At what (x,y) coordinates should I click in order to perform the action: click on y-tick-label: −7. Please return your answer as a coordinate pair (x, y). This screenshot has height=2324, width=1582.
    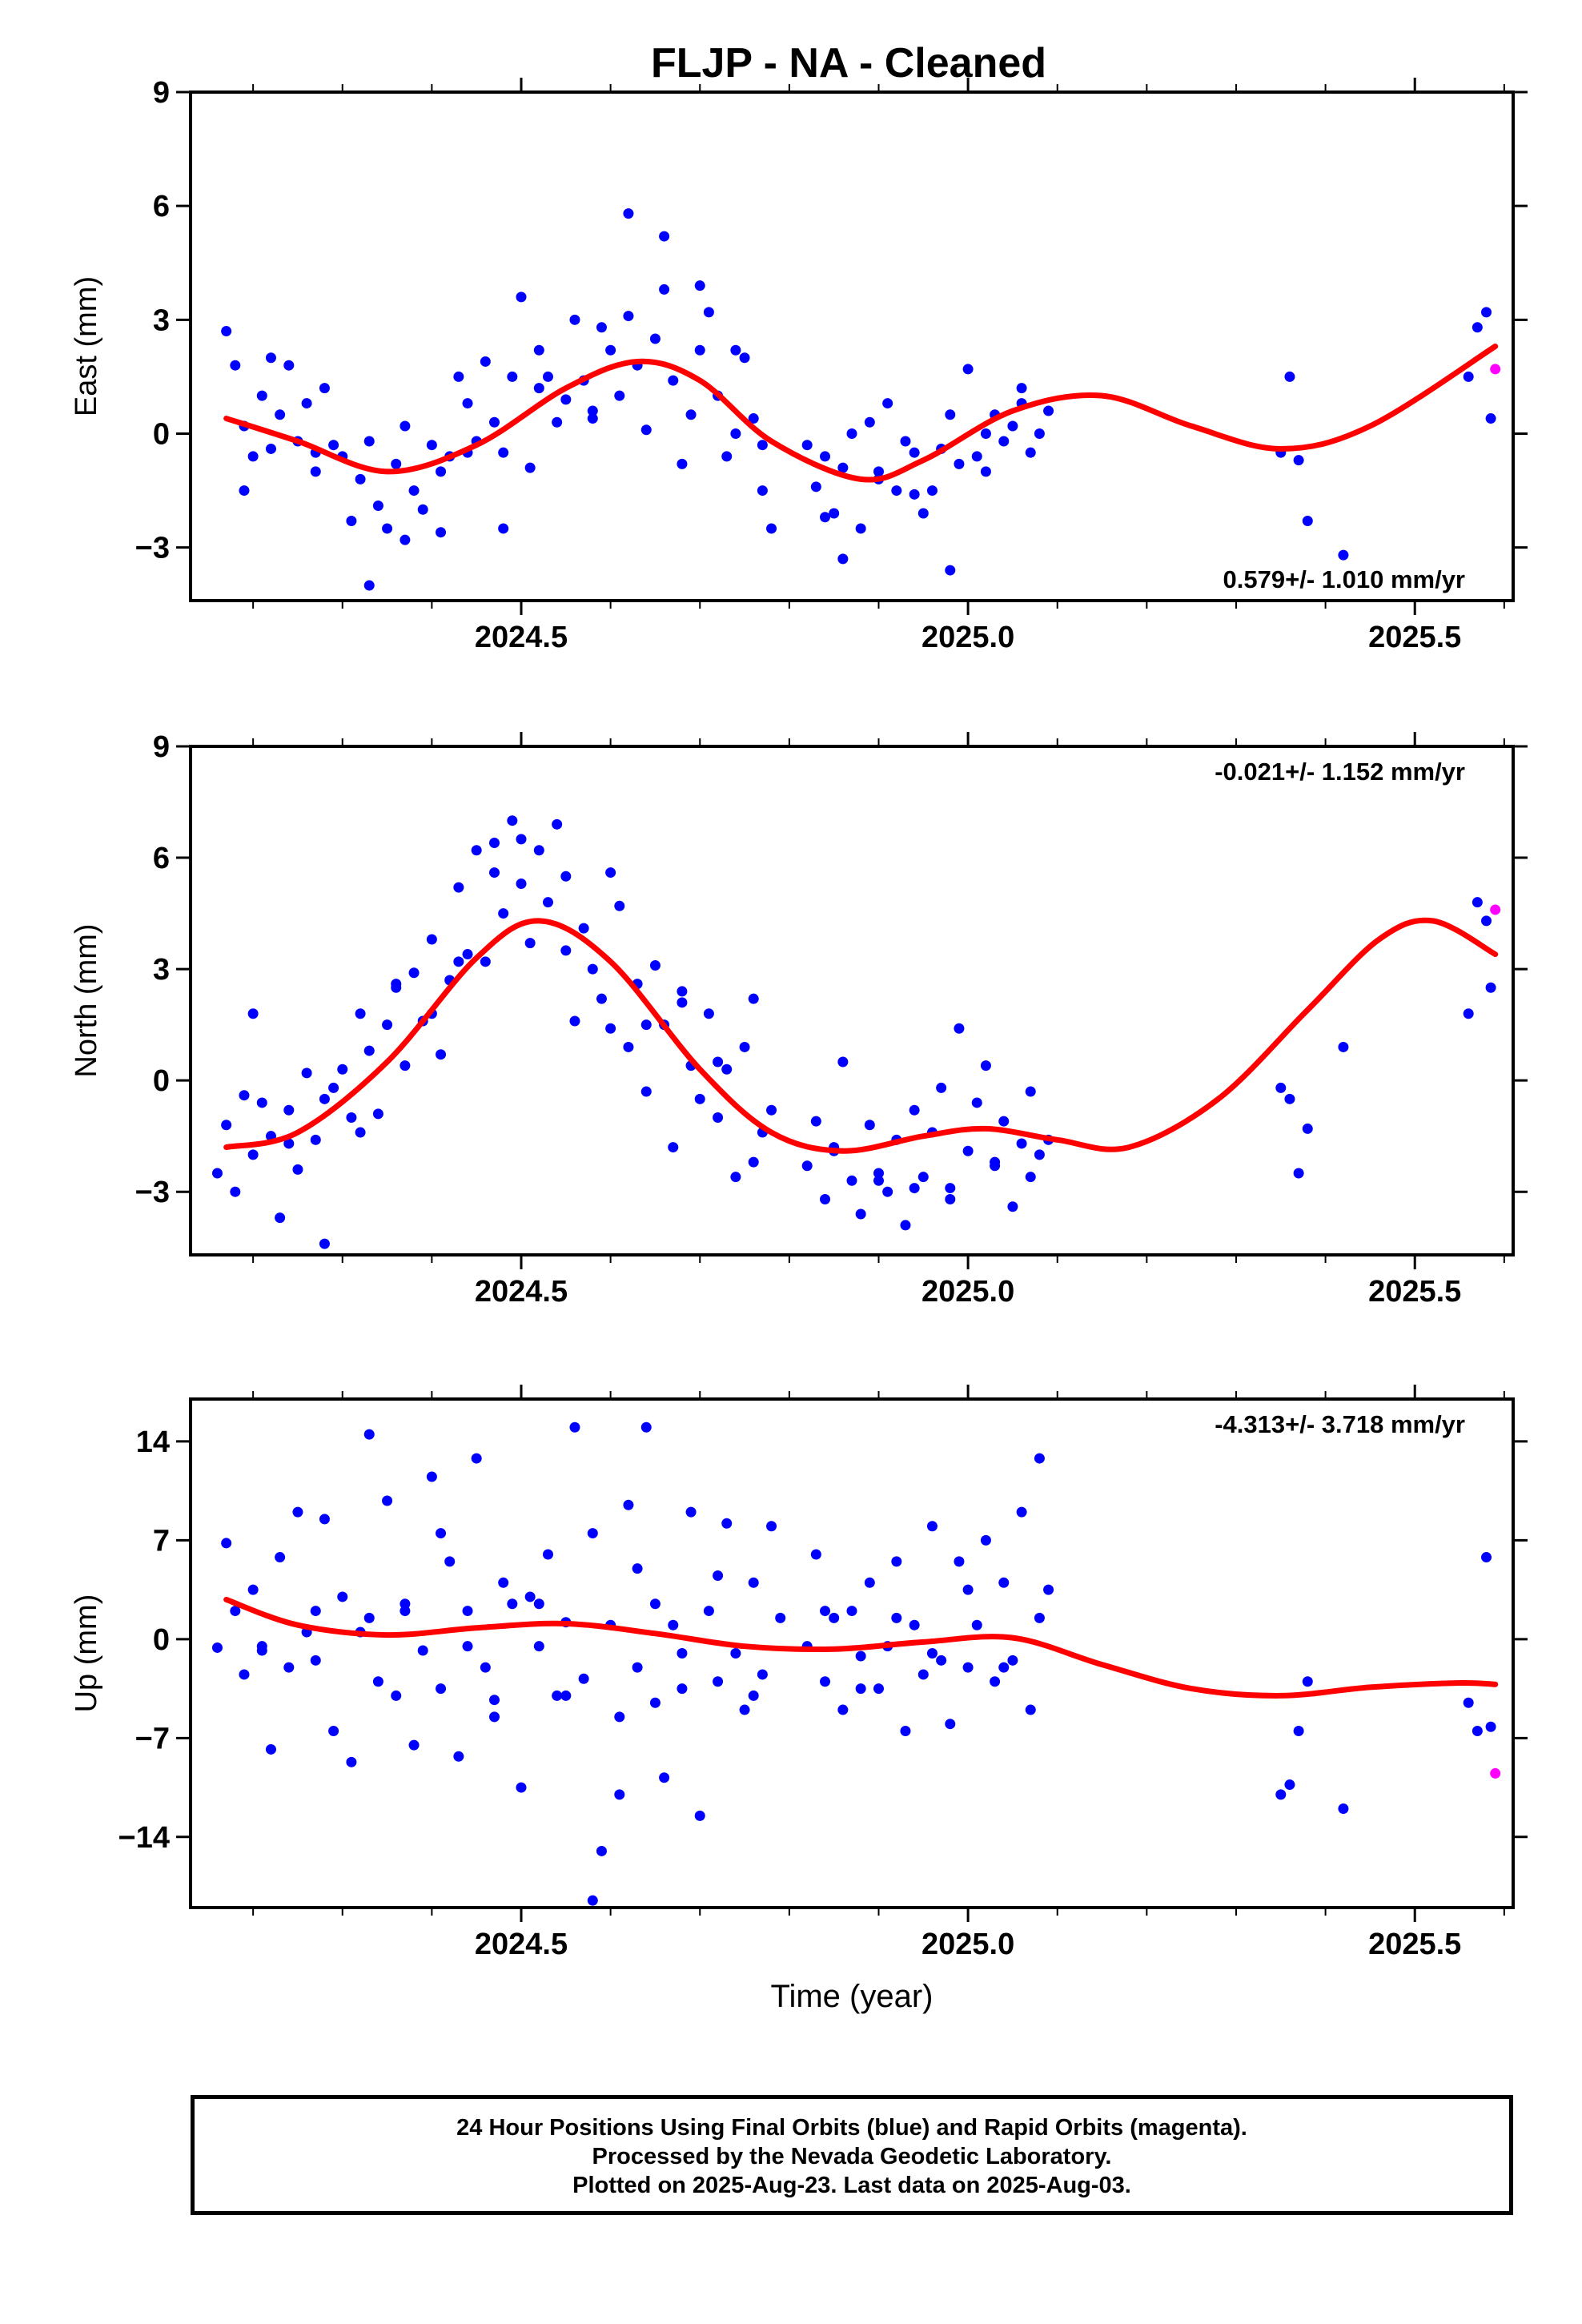
    Looking at the image, I should click on (152, 1739).